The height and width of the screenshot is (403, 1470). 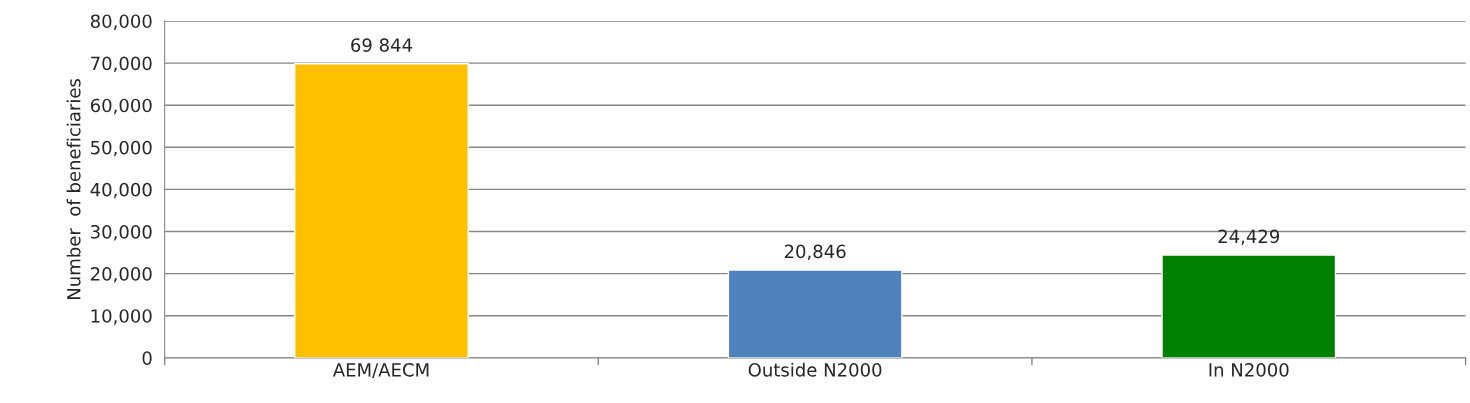 What do you see at coordinates (815, 252) in the screenshot?
I see `data-label: 20,846` at bounding box center [815, 252].